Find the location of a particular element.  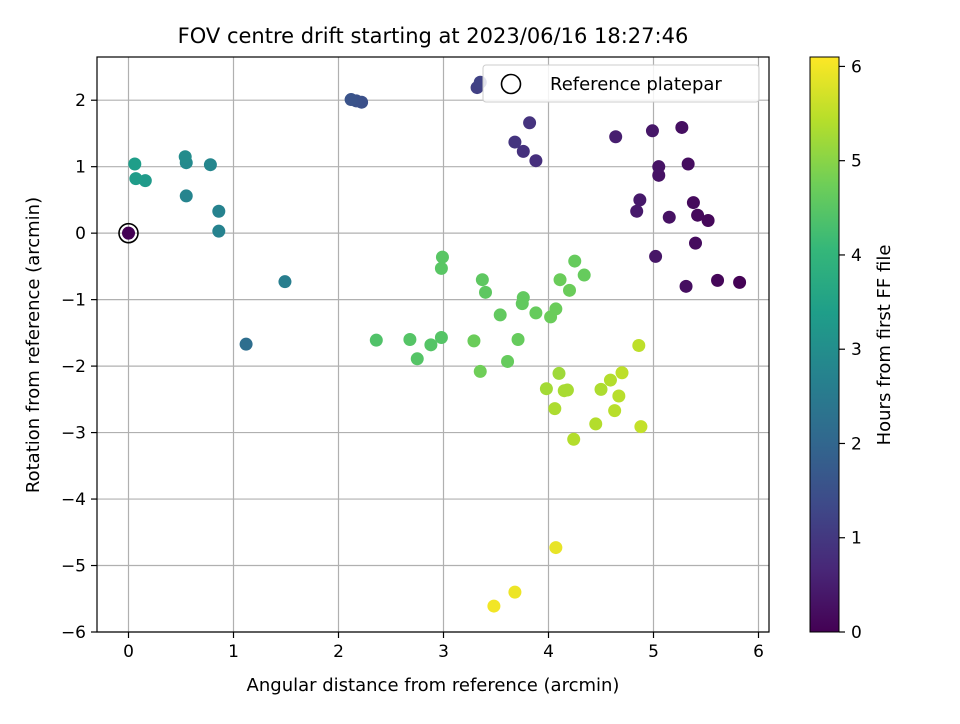

y-tick-label: −6 is located at coordinates (73, 633).